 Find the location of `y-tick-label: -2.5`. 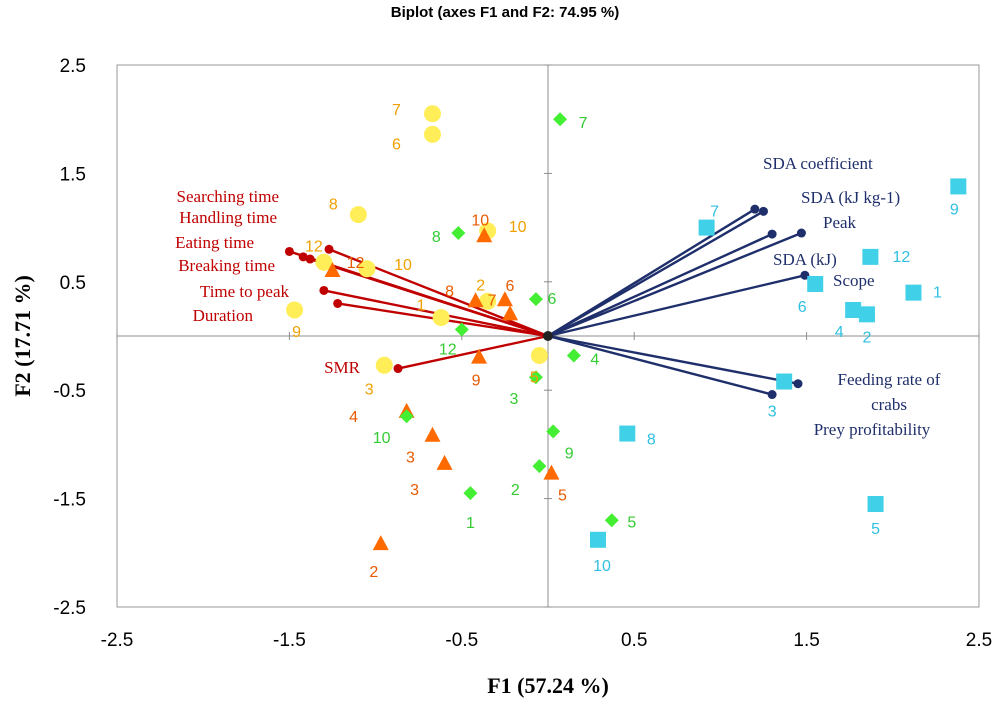

y-tick-label: -2.5 is located at coordinates (69, 608).